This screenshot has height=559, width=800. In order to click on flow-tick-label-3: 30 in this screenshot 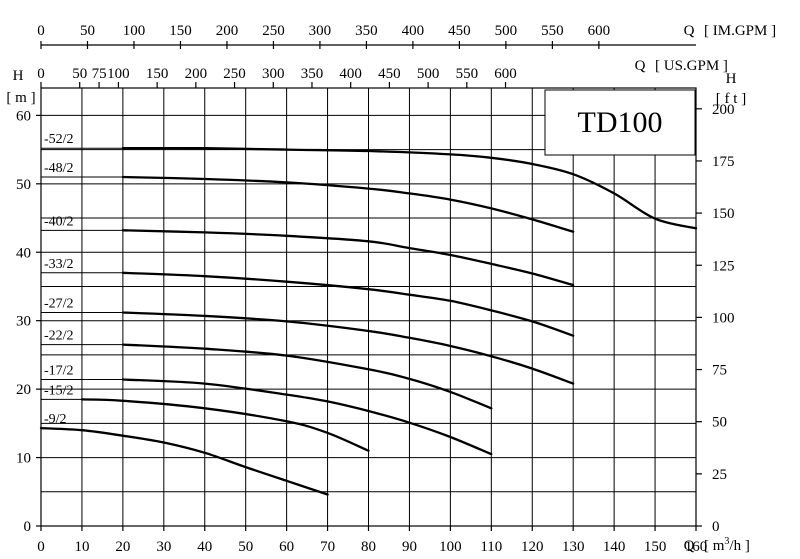, I will do `click(163, 547)`.